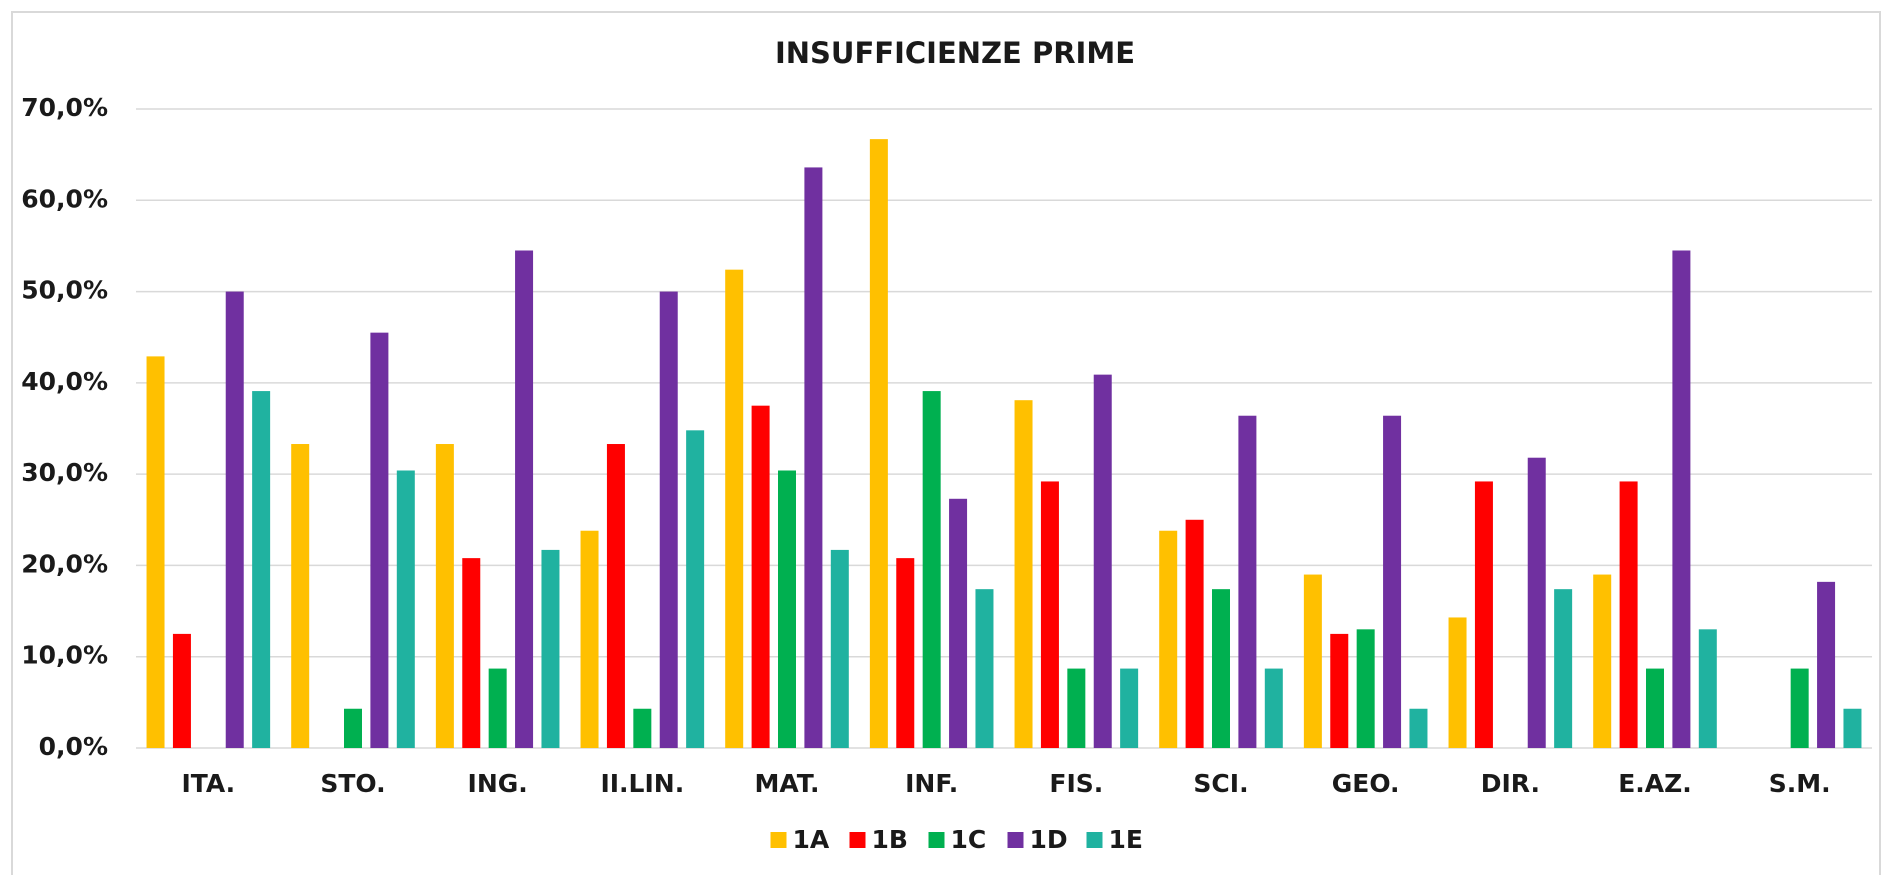 This screenshot has width=1882, height=875. What do you see at coordinates (811, 839) in the screenshot?
I see `legend-label: 1A` at bounding box center [811, 839].